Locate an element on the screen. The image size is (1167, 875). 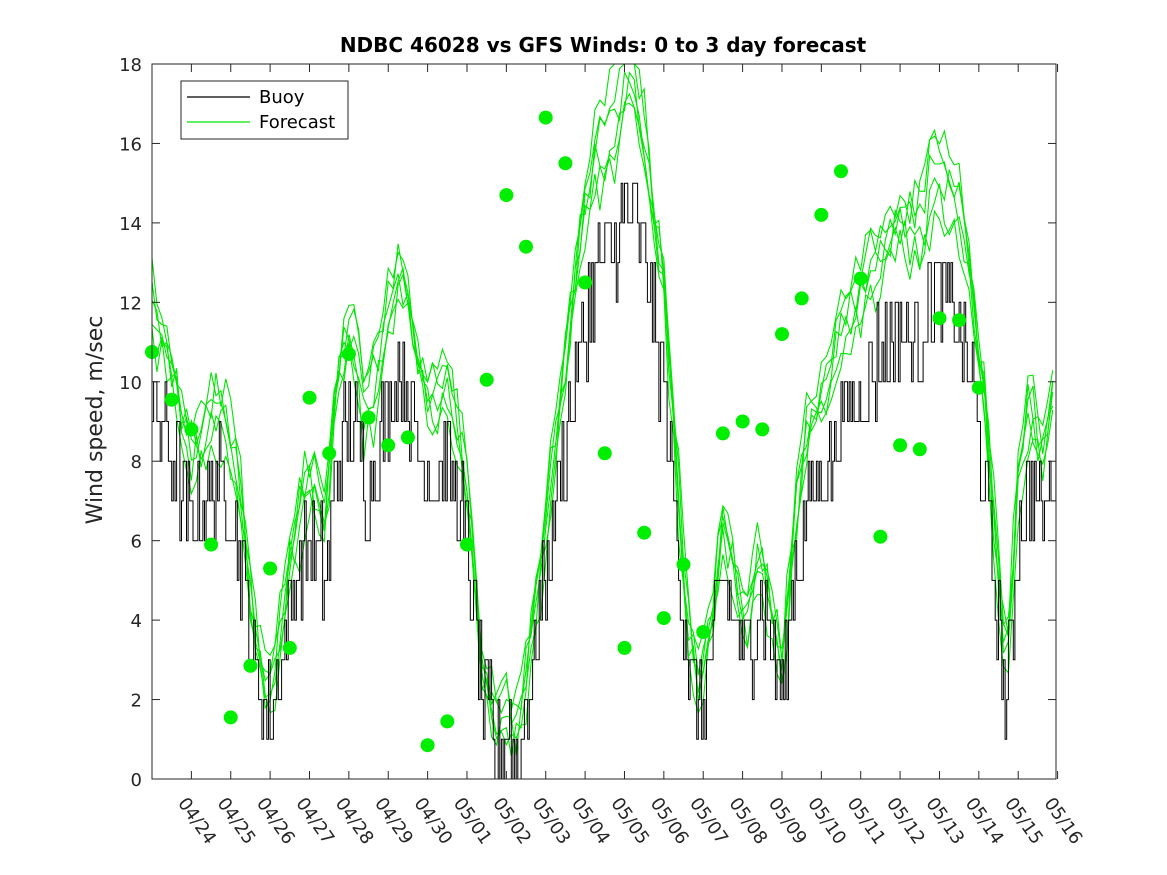
y-tick-label: 12 is located at coordinates (130, 303).